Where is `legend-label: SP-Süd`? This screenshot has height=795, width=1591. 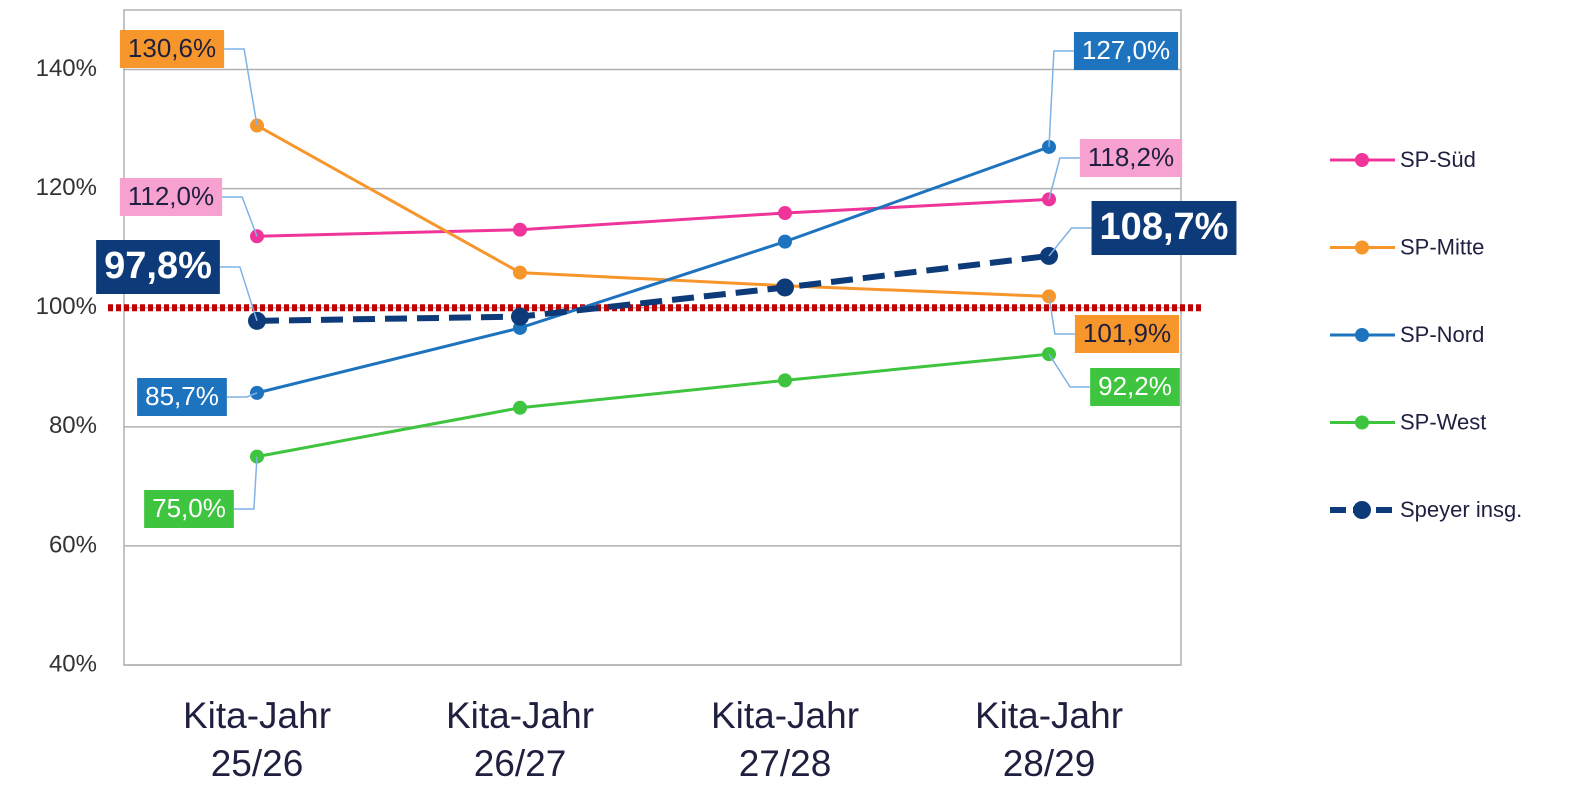 legend-label: SP-Süd is located at coordinates (1438, 159).